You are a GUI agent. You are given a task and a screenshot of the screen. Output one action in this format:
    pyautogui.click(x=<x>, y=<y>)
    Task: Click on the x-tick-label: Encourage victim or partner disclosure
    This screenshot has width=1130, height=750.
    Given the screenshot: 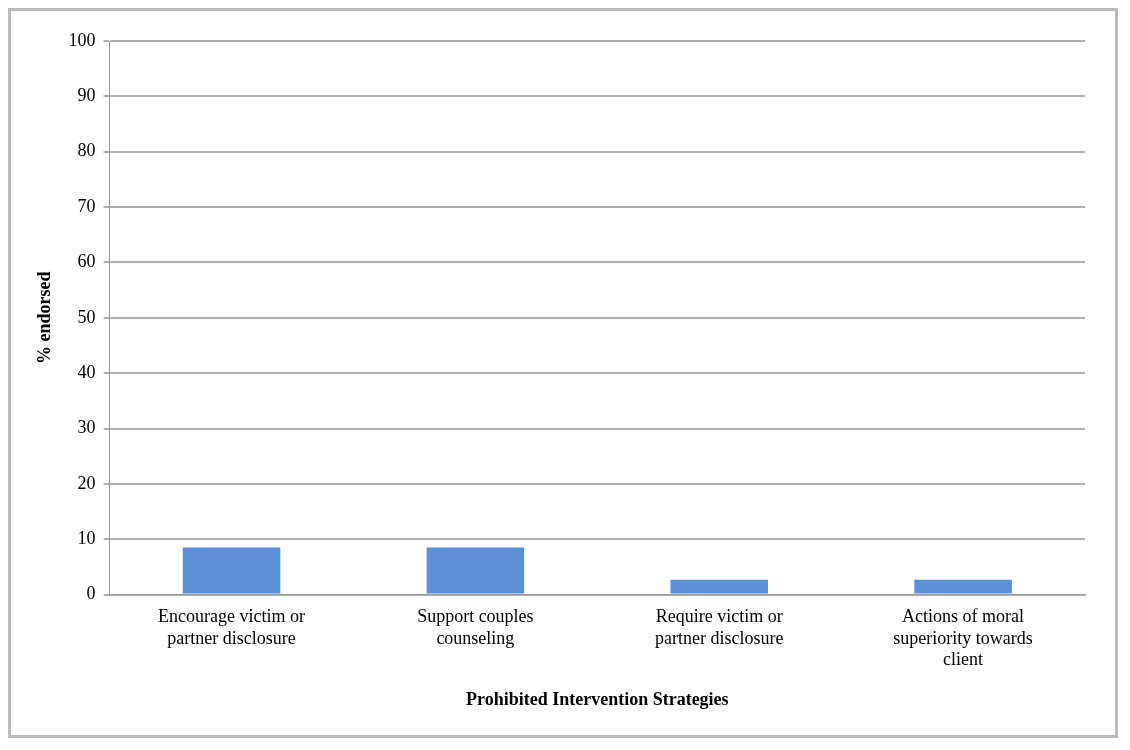 What is the action you would take?
    pyautogui.click(x=231, y=627)
    